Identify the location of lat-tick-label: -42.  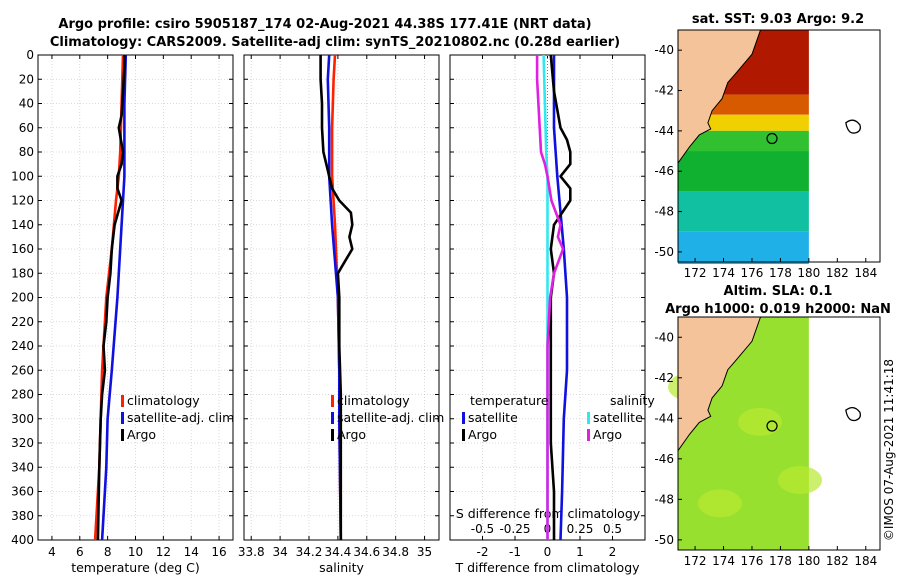
(664, 378).